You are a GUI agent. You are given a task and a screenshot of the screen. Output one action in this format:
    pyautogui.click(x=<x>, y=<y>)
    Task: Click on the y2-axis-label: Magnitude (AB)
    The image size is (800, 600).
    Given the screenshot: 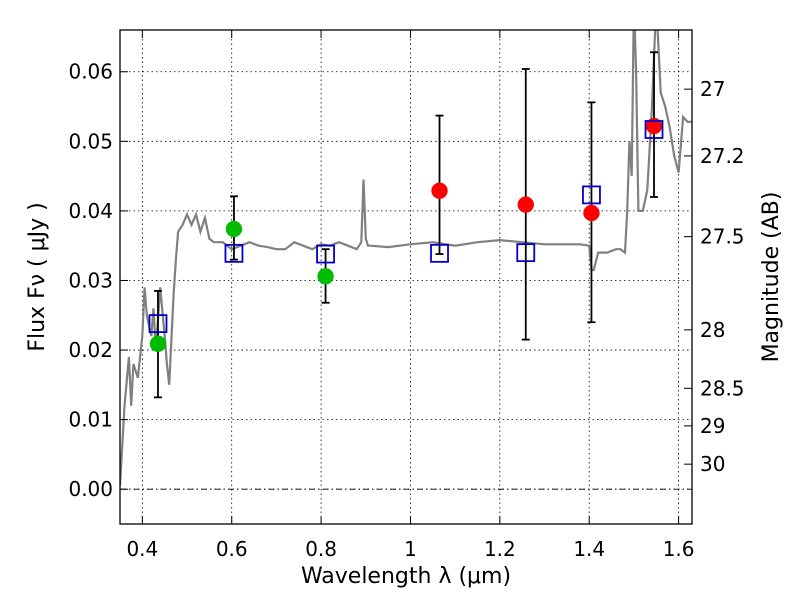 What is the action you would take?
    pyautogui.click(x=771, y=277)
    